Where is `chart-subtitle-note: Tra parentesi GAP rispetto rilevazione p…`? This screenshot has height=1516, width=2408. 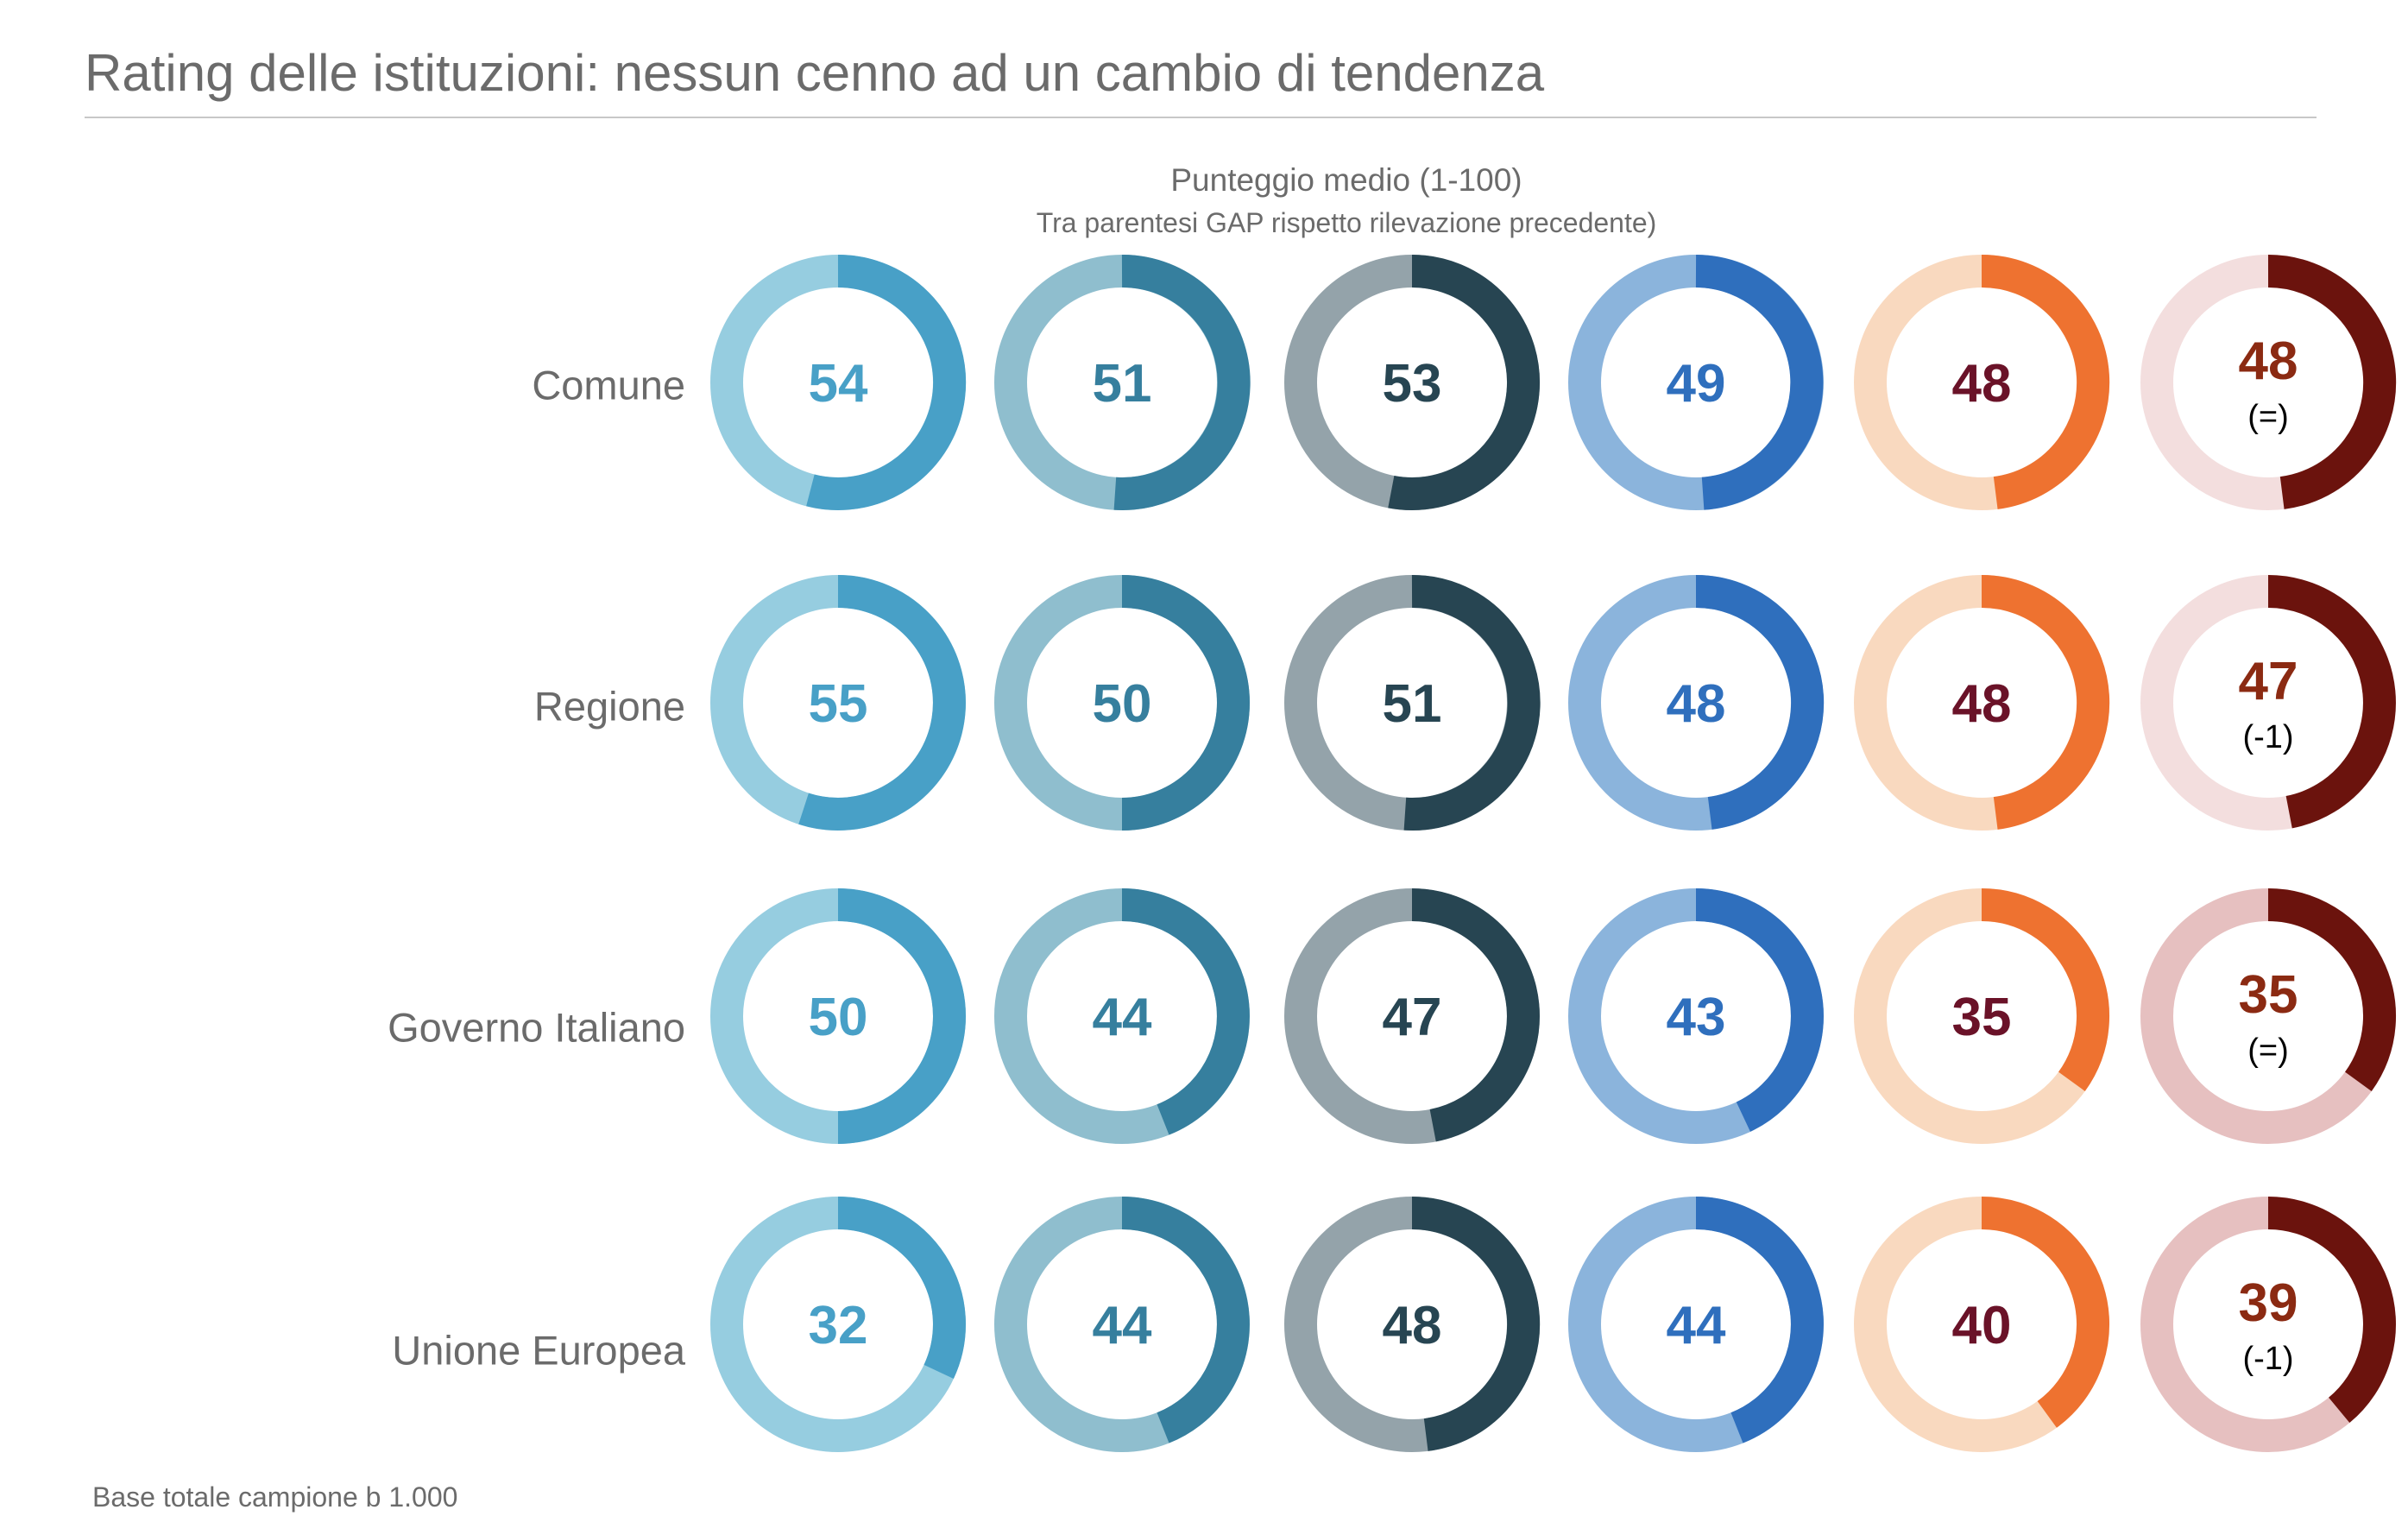
chart-subtitle-note: Tra parentesi GAP rispetto rilevazione p… is located at coordinates (1346, 223).